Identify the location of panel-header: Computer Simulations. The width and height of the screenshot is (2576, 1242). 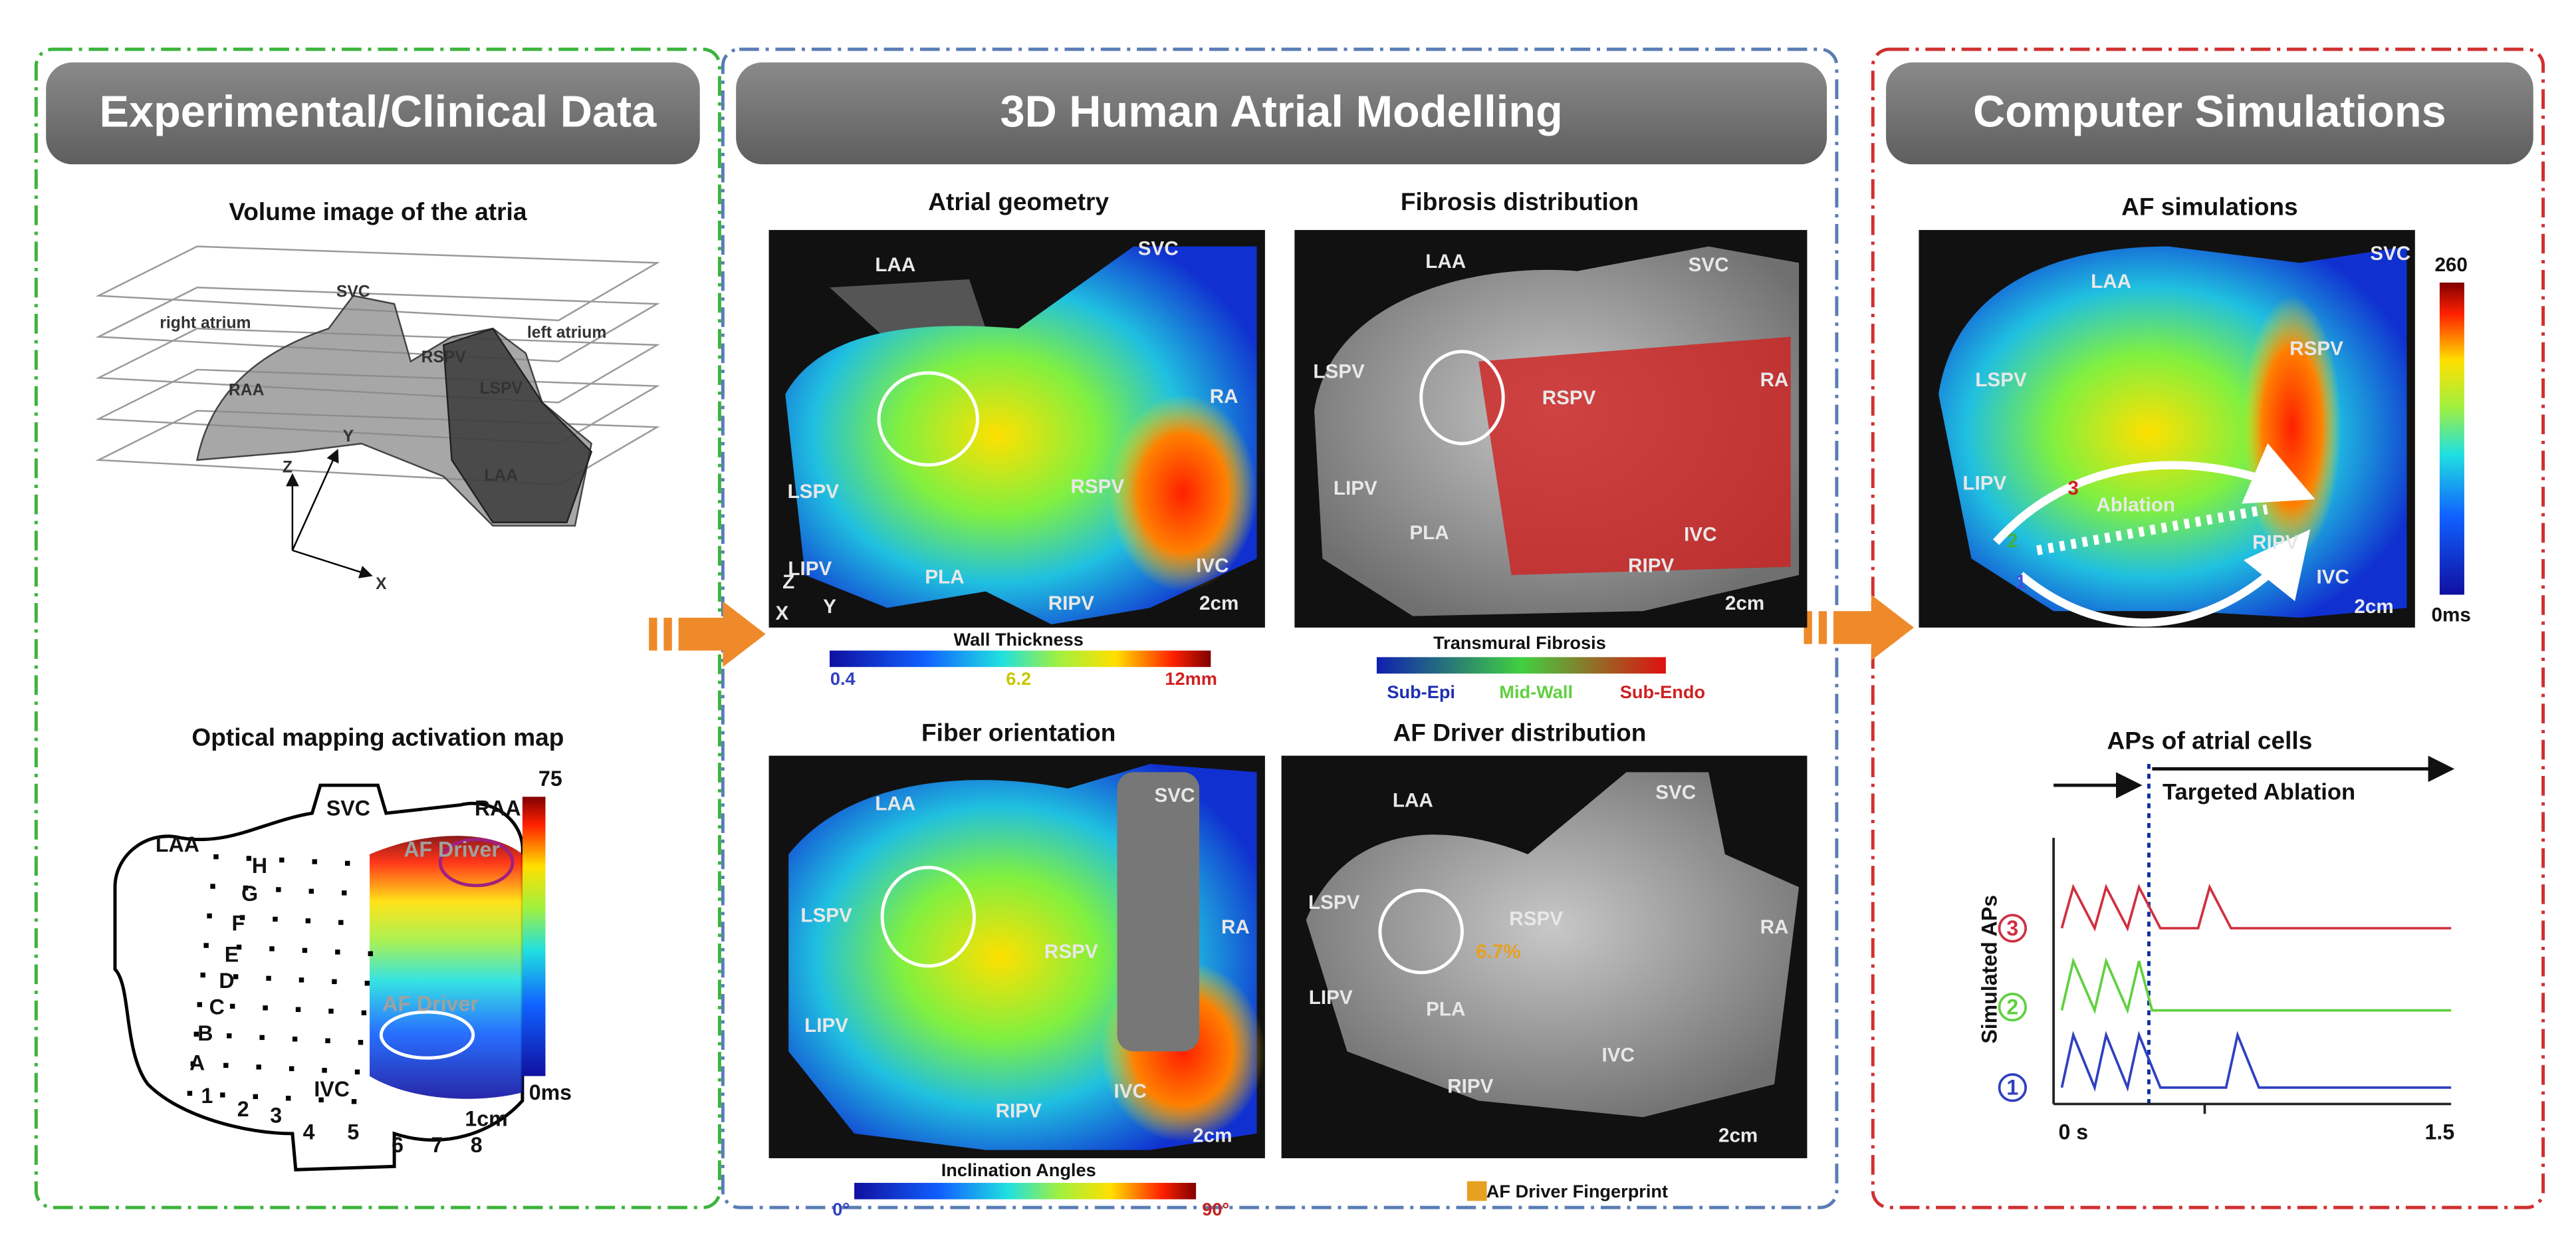
(2209, 112).